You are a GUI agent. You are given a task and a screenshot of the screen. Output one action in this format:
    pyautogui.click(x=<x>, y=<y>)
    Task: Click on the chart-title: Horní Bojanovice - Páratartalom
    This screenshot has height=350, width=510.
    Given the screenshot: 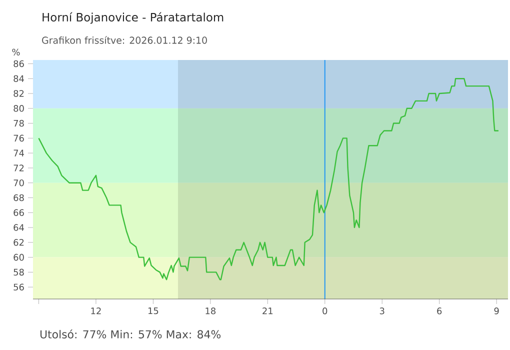 What is the action you would take?
    pyautogui.click(x=133, y=18)
    